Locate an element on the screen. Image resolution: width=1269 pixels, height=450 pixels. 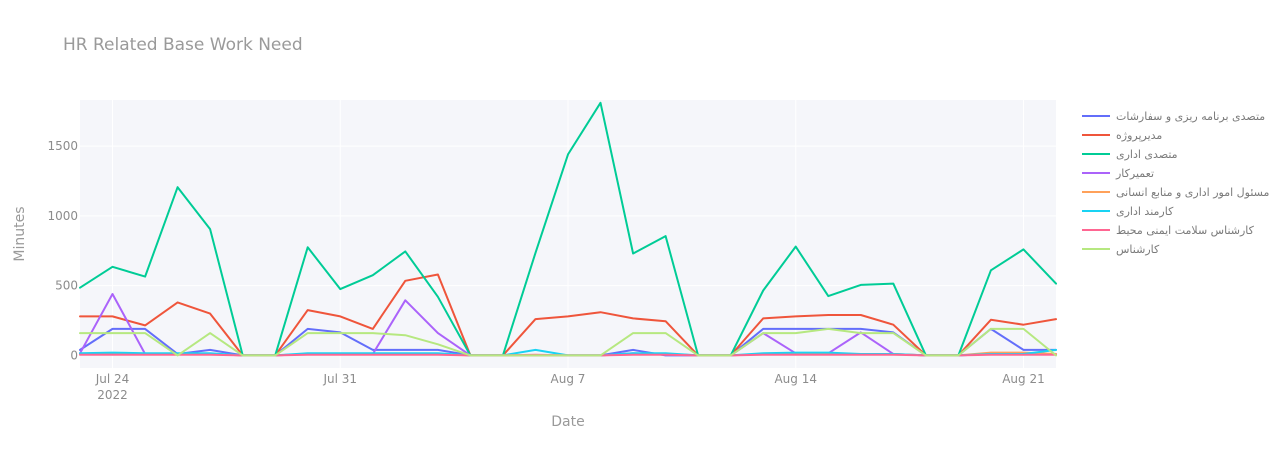
legend-label: کارشناس is located at coordinates (1138, 249).